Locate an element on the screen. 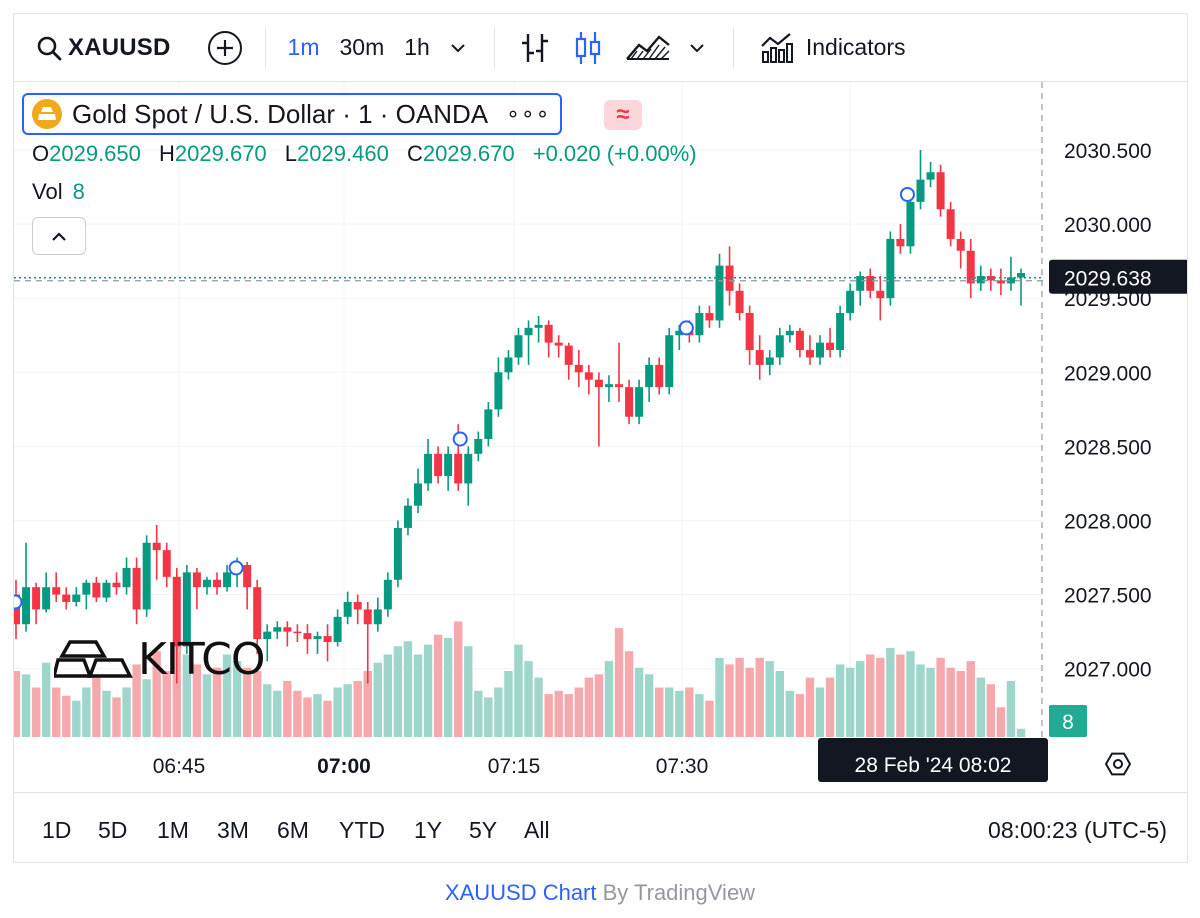  data-status-button: ≈ is located at coordinates (623, 115).